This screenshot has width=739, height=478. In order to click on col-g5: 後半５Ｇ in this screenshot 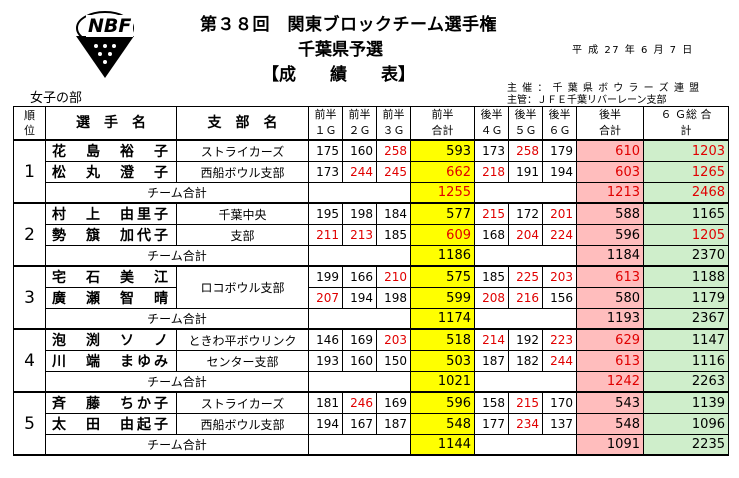, I will do `click(525, 123)`.